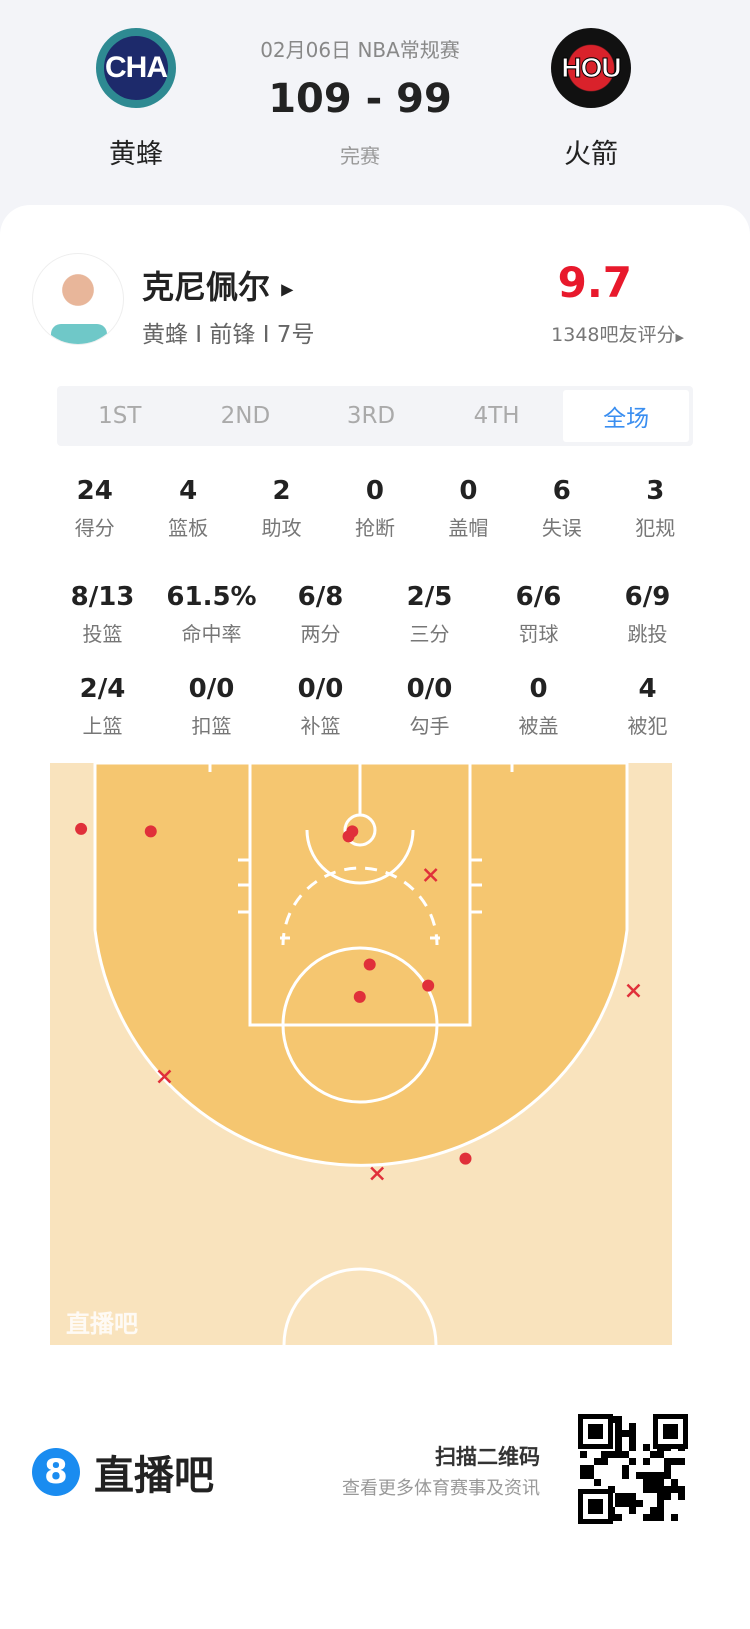  What do you see at coordinates (613, 335) in the screenshot?
I see `rating-count: 1348吧友评分` at bounding box center [613, 335].